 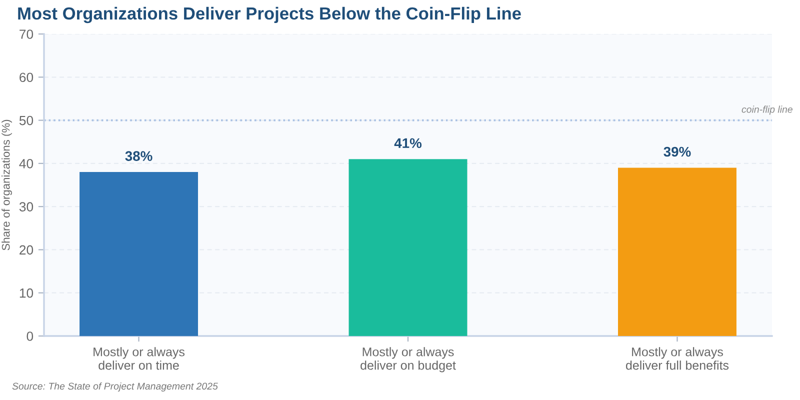 What do you see at coordinates (27, 77) in the screenshot?
I see `y-tick-label: 60` at bounding box center [27, 77].